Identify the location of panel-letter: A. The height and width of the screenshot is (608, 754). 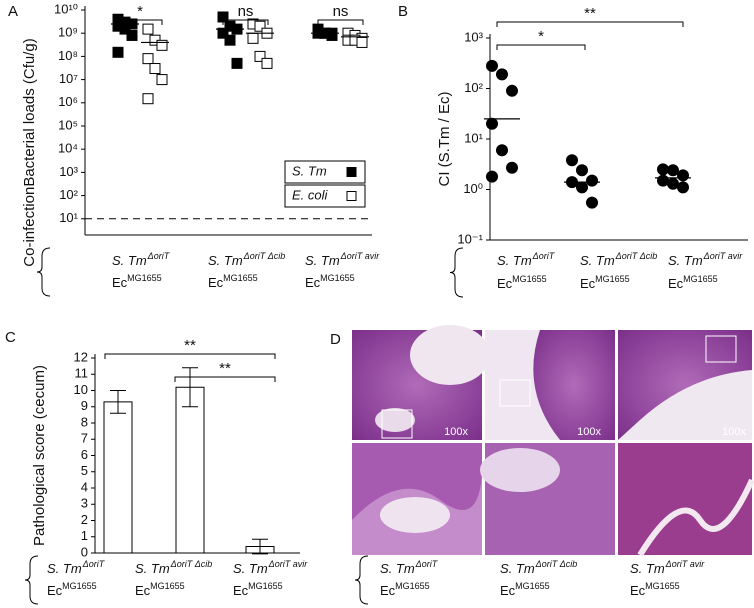
(13, 11).